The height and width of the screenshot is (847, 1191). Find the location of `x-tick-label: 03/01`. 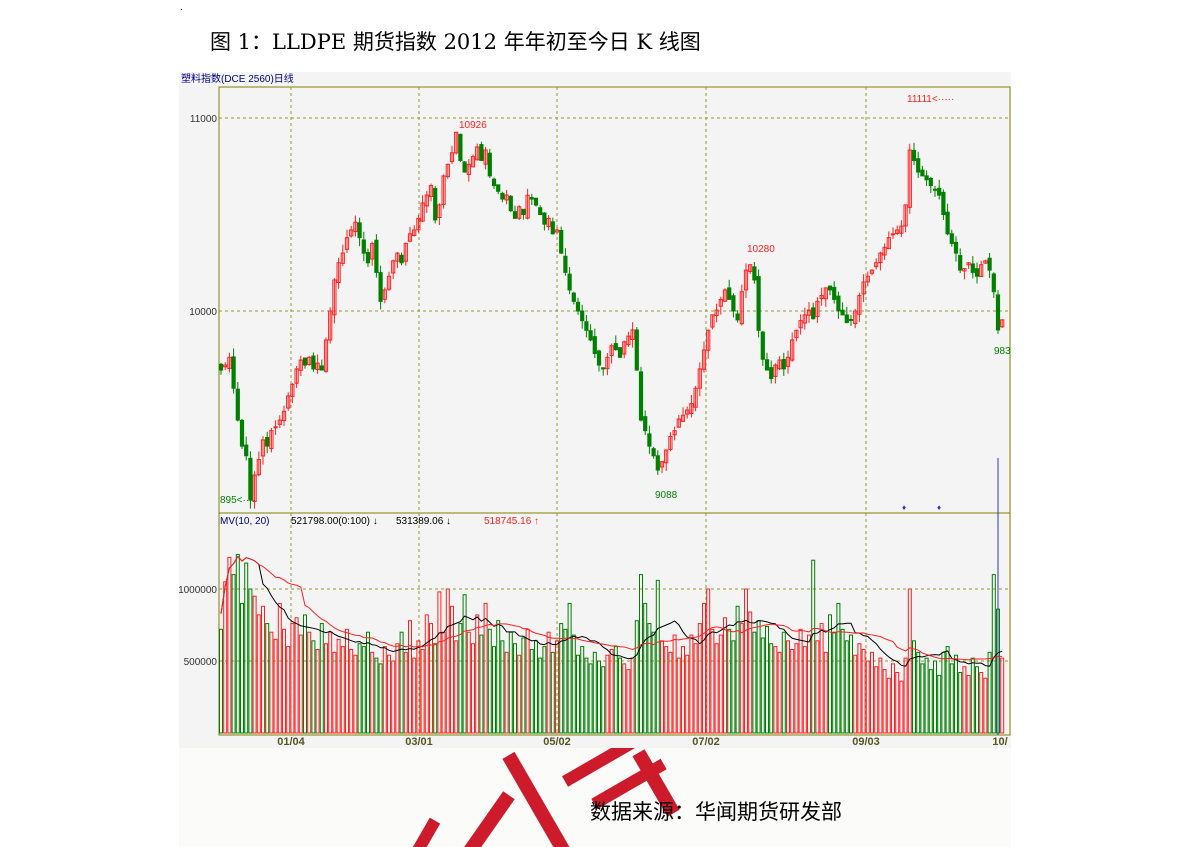

x-tick-label: 03/01 is located at coordinates (419, 742).